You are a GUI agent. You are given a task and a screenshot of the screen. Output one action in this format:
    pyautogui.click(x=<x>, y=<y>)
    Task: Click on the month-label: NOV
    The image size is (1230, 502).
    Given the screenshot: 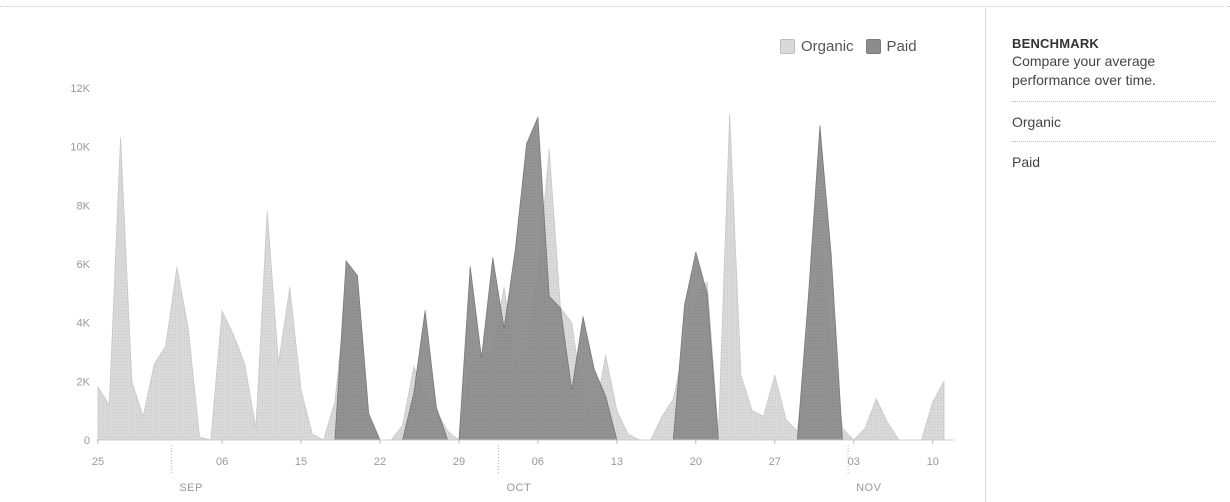 What is the action you would take?
    pyautogui.click(x=869, y=488)
    